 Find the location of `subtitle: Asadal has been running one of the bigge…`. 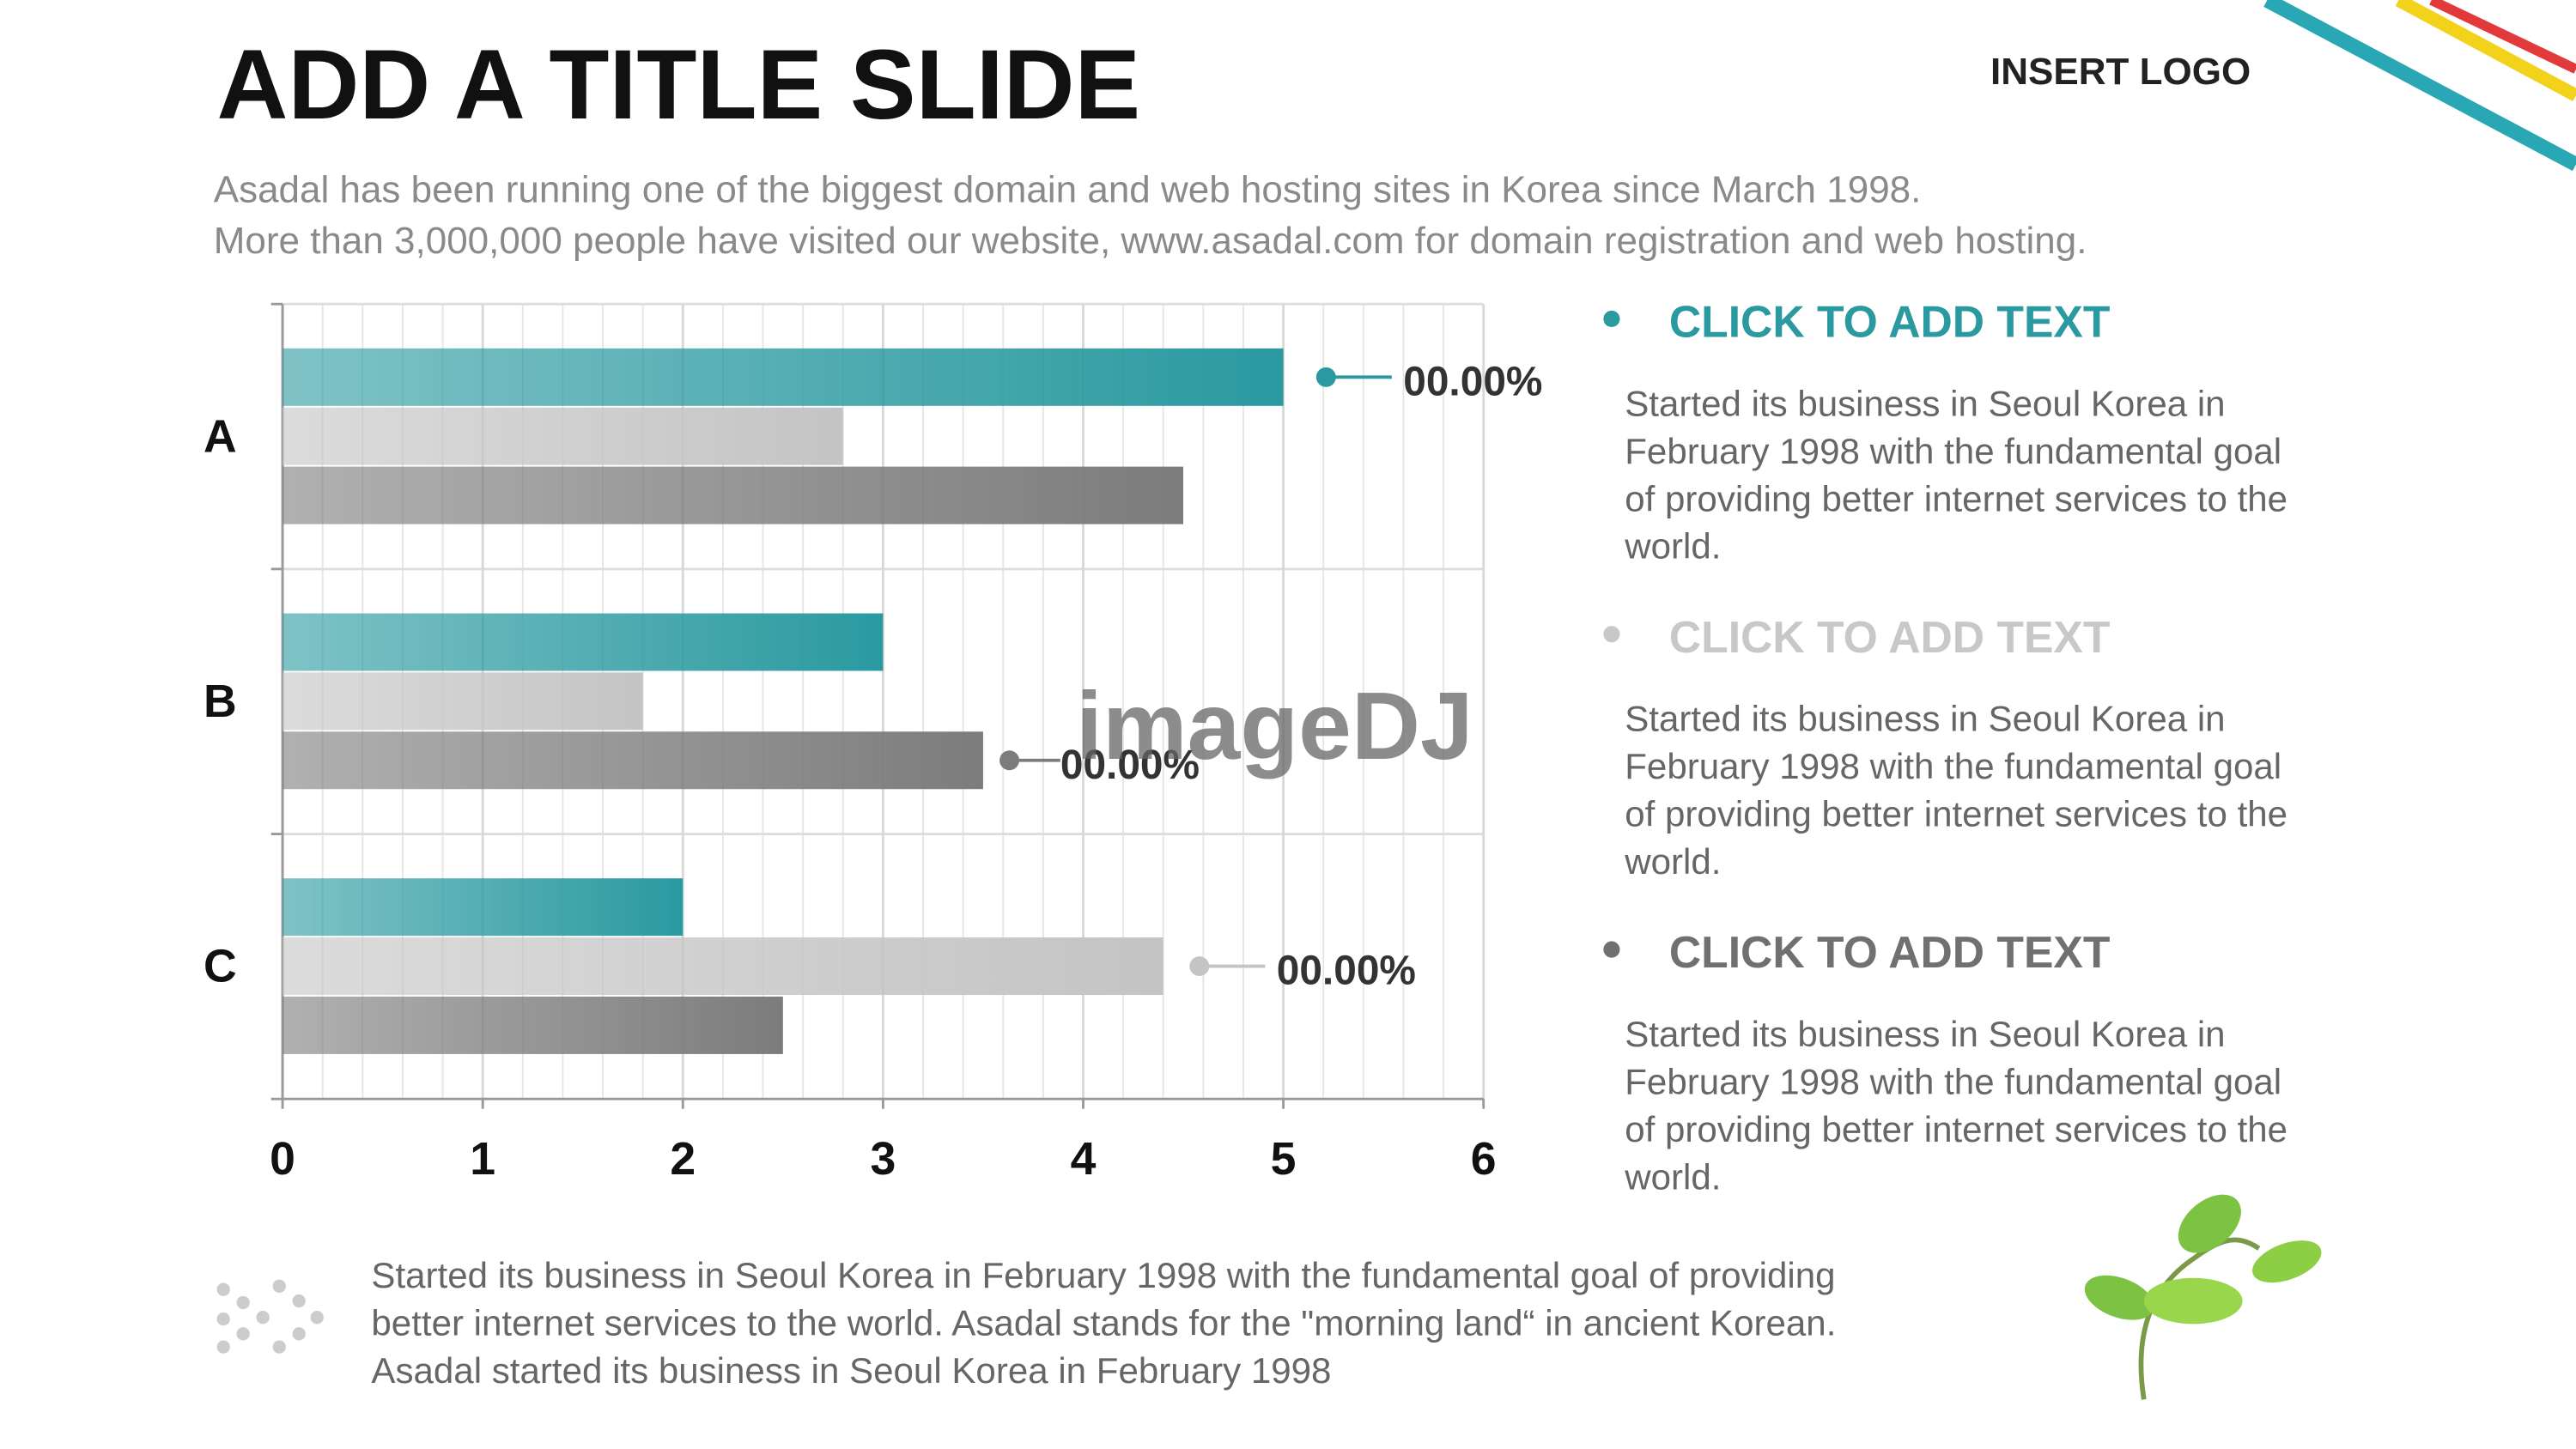

subtitle: Asadal has been running one of the bigge… is located at coordinates (1068, 190).